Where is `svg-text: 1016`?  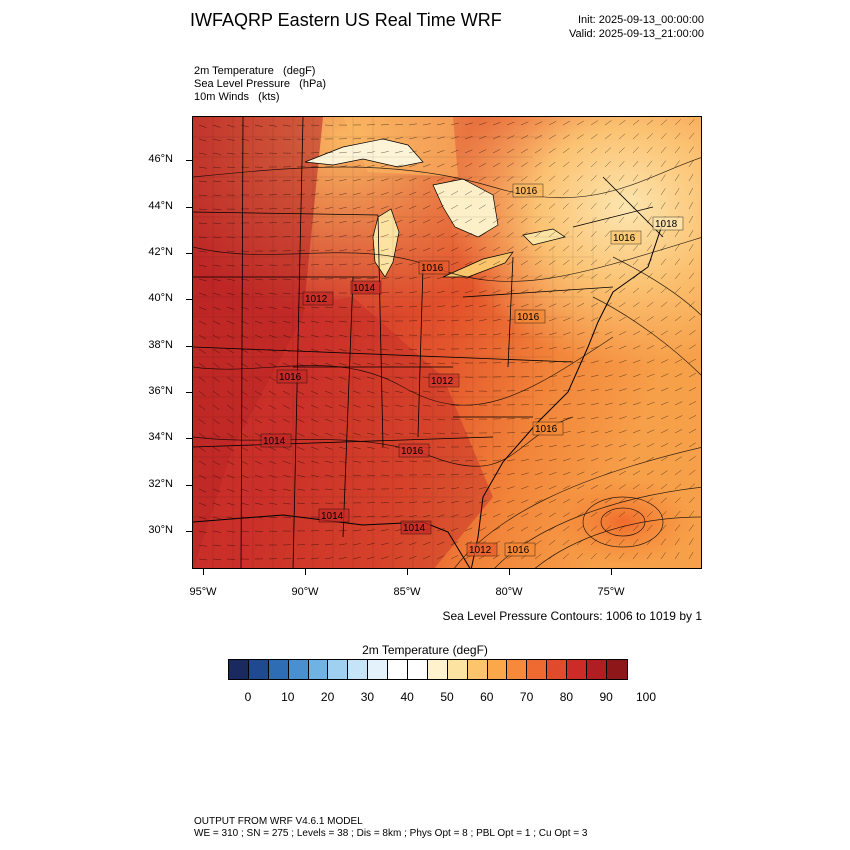
svg-text: 1016 is located at coordinates (518, 550).